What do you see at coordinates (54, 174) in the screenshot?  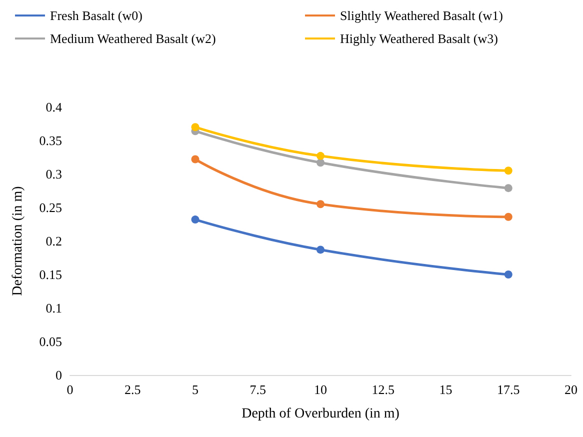 I see `y-tick-label: 0.3` at bounding box center [54, 174].